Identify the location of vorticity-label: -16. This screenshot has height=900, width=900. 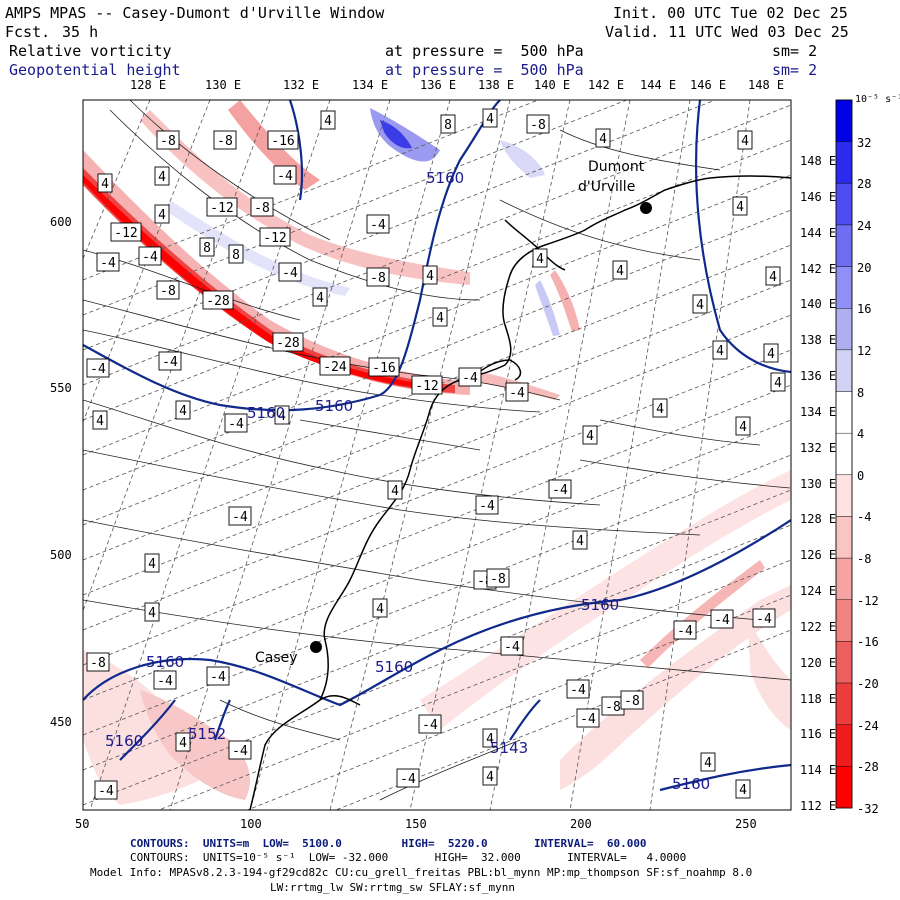
(283, 140).